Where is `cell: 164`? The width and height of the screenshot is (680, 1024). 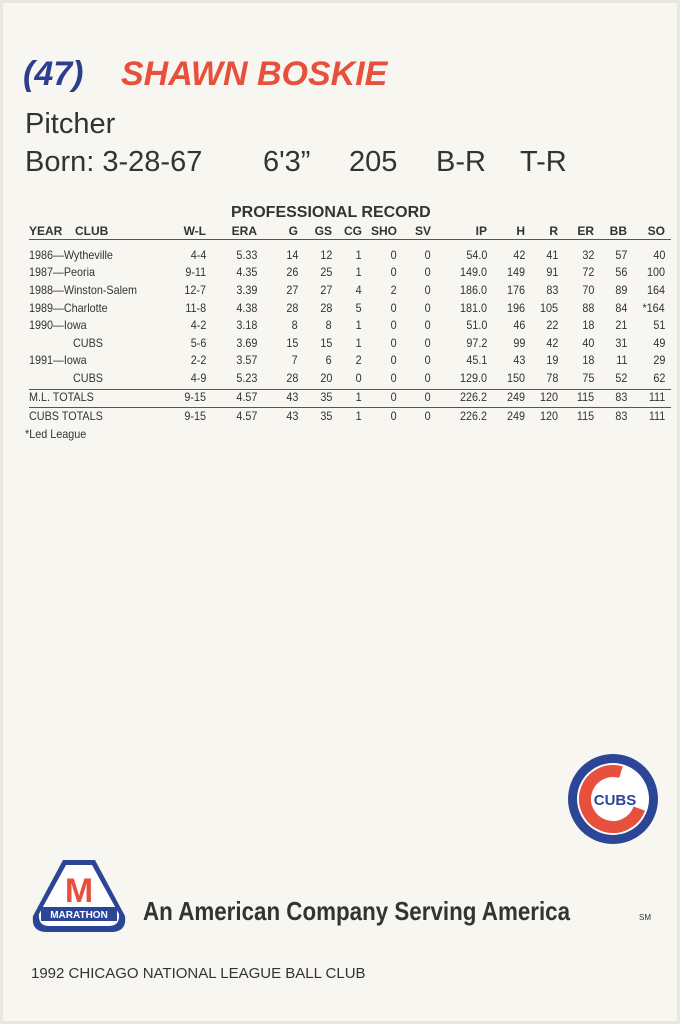 cell: 164 is located at coordinates (655, 290).